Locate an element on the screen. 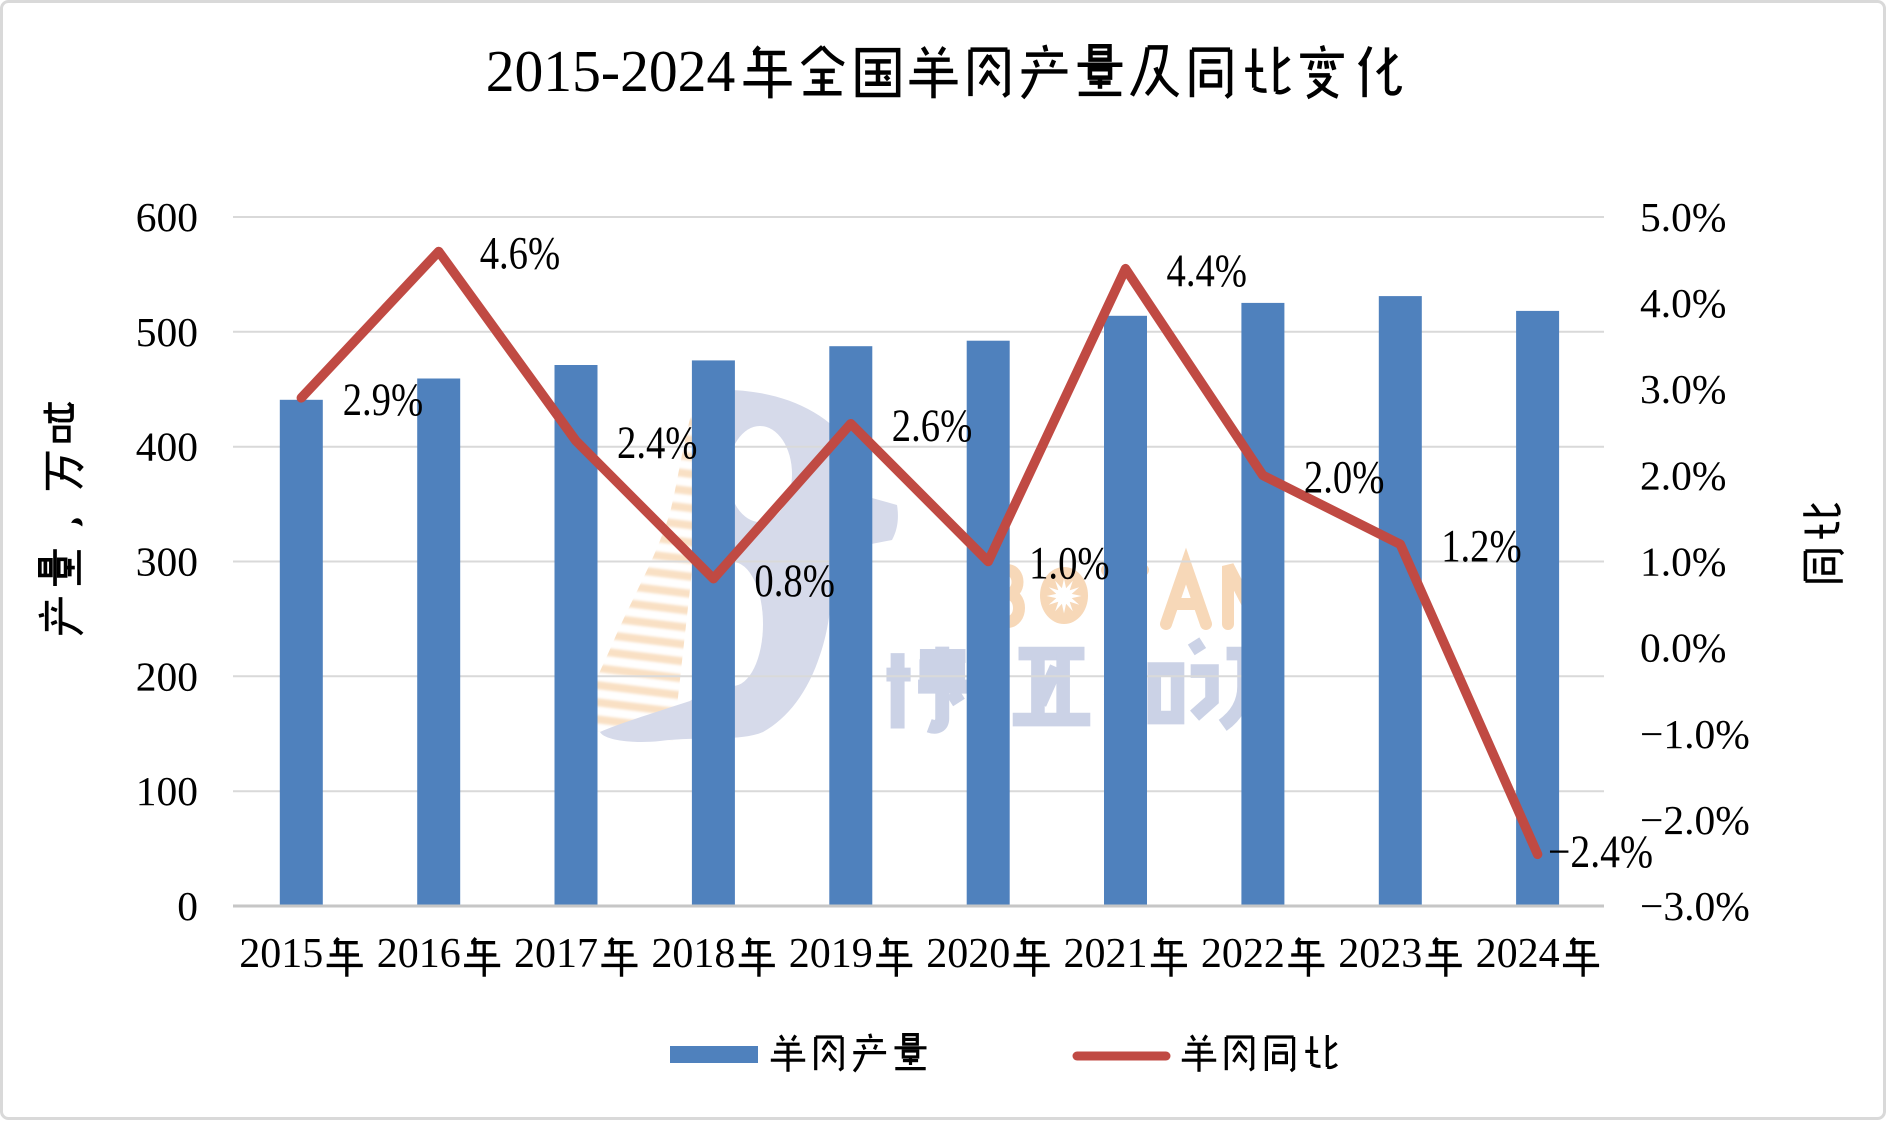  svg-text: 100 is located at coordinates (167, 791).